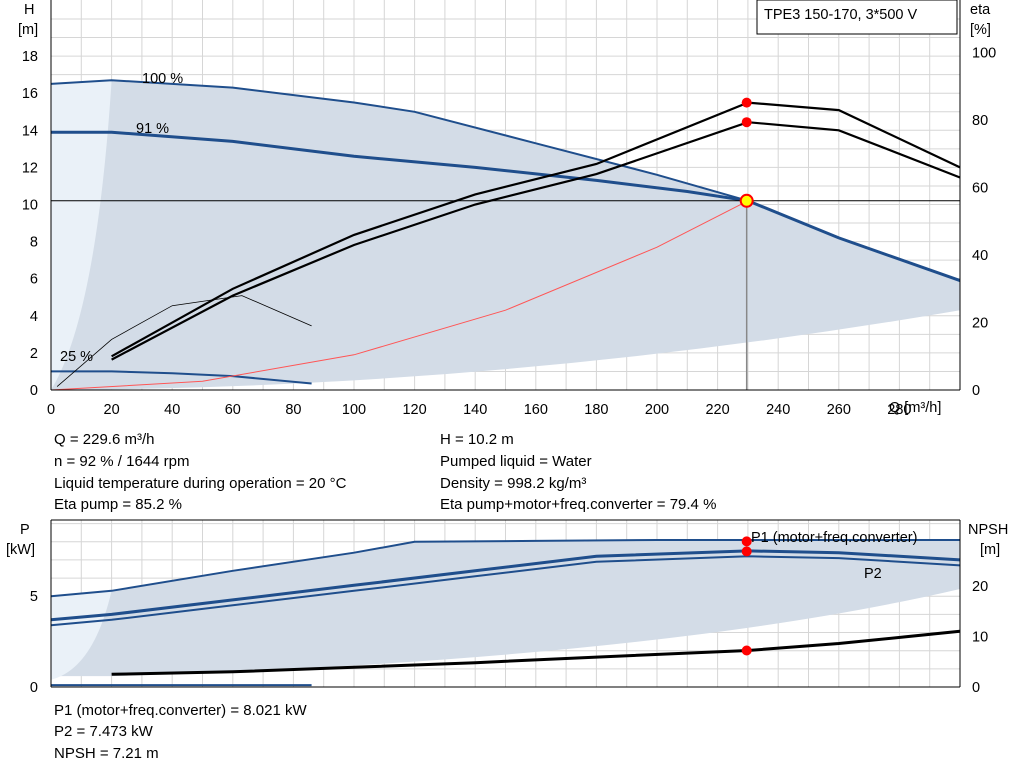  What do you see at coordinates (834, 538) in the screenshot?
I see `label-p1: P1 (motor+freq.converter)` at bounding box center [834, 538].